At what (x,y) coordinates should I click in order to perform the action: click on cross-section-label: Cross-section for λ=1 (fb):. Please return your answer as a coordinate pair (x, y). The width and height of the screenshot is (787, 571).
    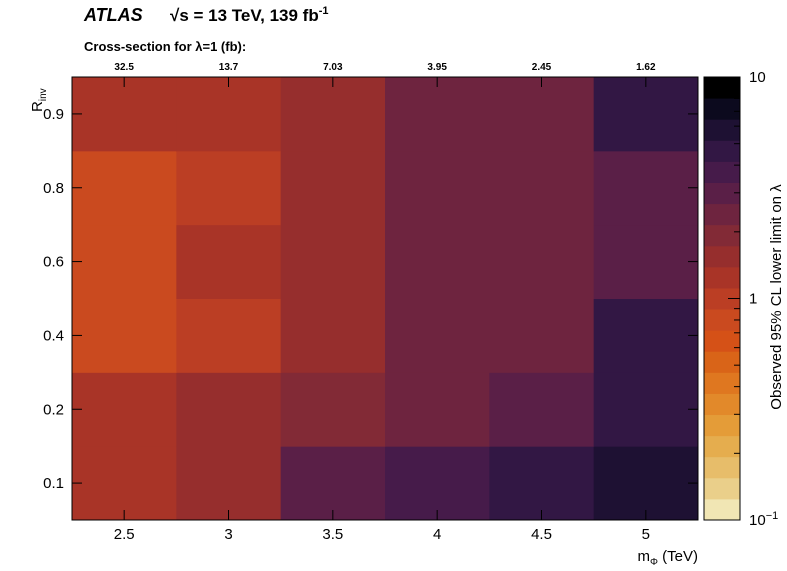
    Looking at the image, I should click on (165, 46).